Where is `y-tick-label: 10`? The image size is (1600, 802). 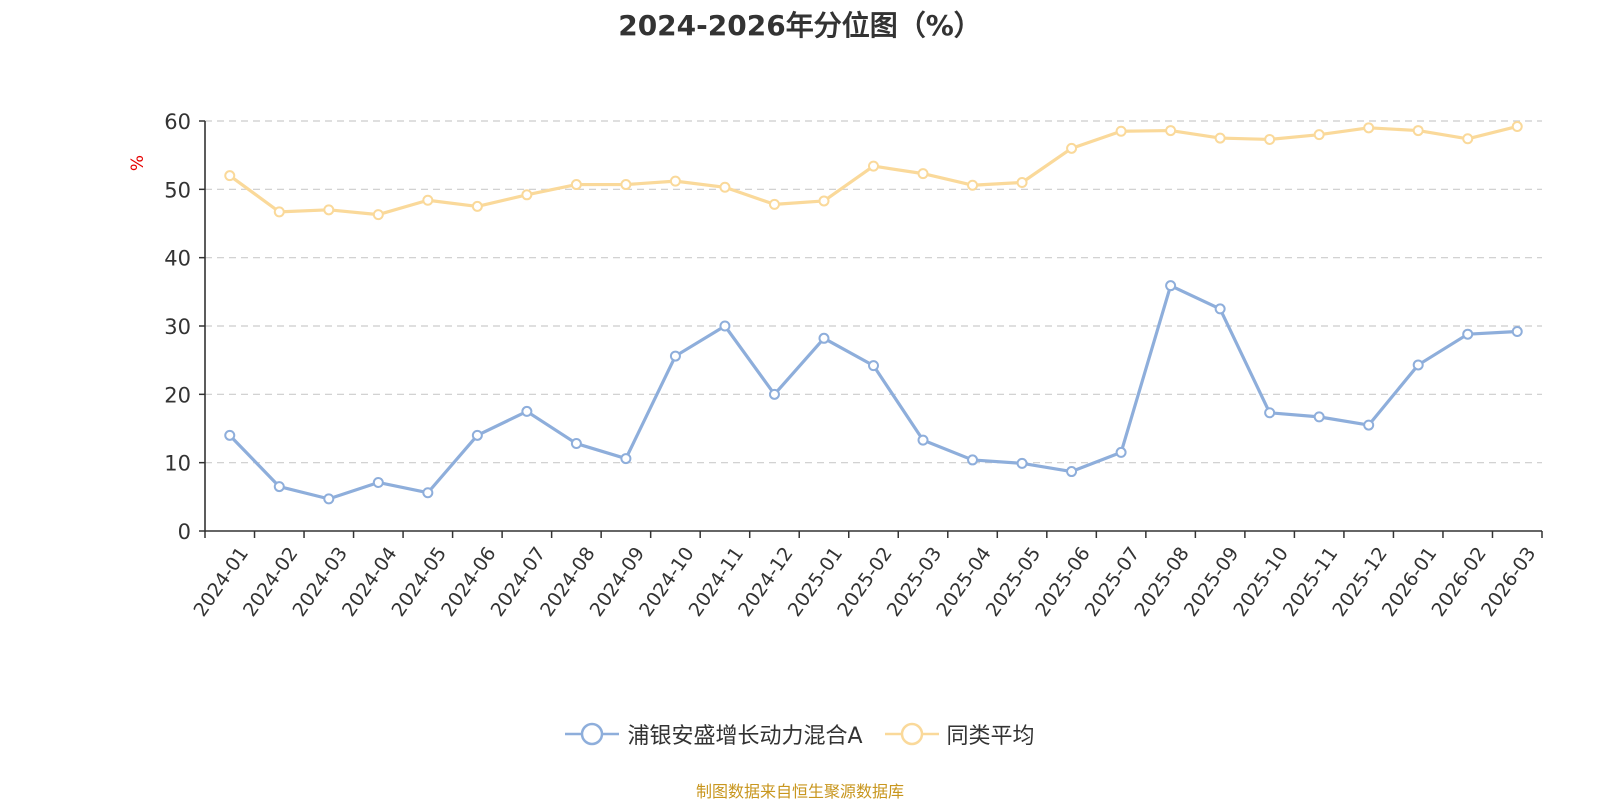 y-tick-label: 10 is located at coordinates (177, 464).